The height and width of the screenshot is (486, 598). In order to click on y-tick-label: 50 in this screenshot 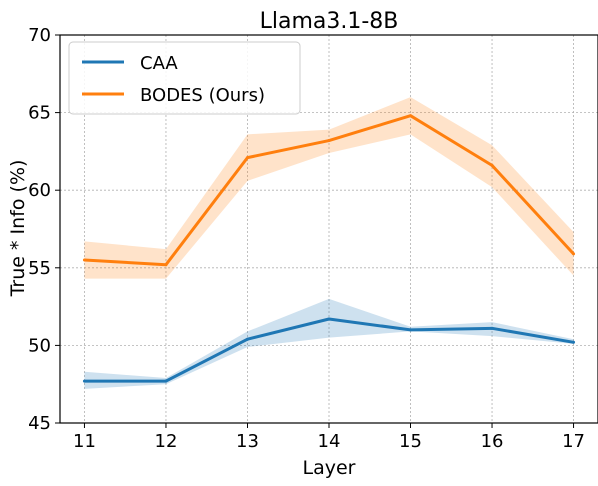, I will do `click(39, 345)`.